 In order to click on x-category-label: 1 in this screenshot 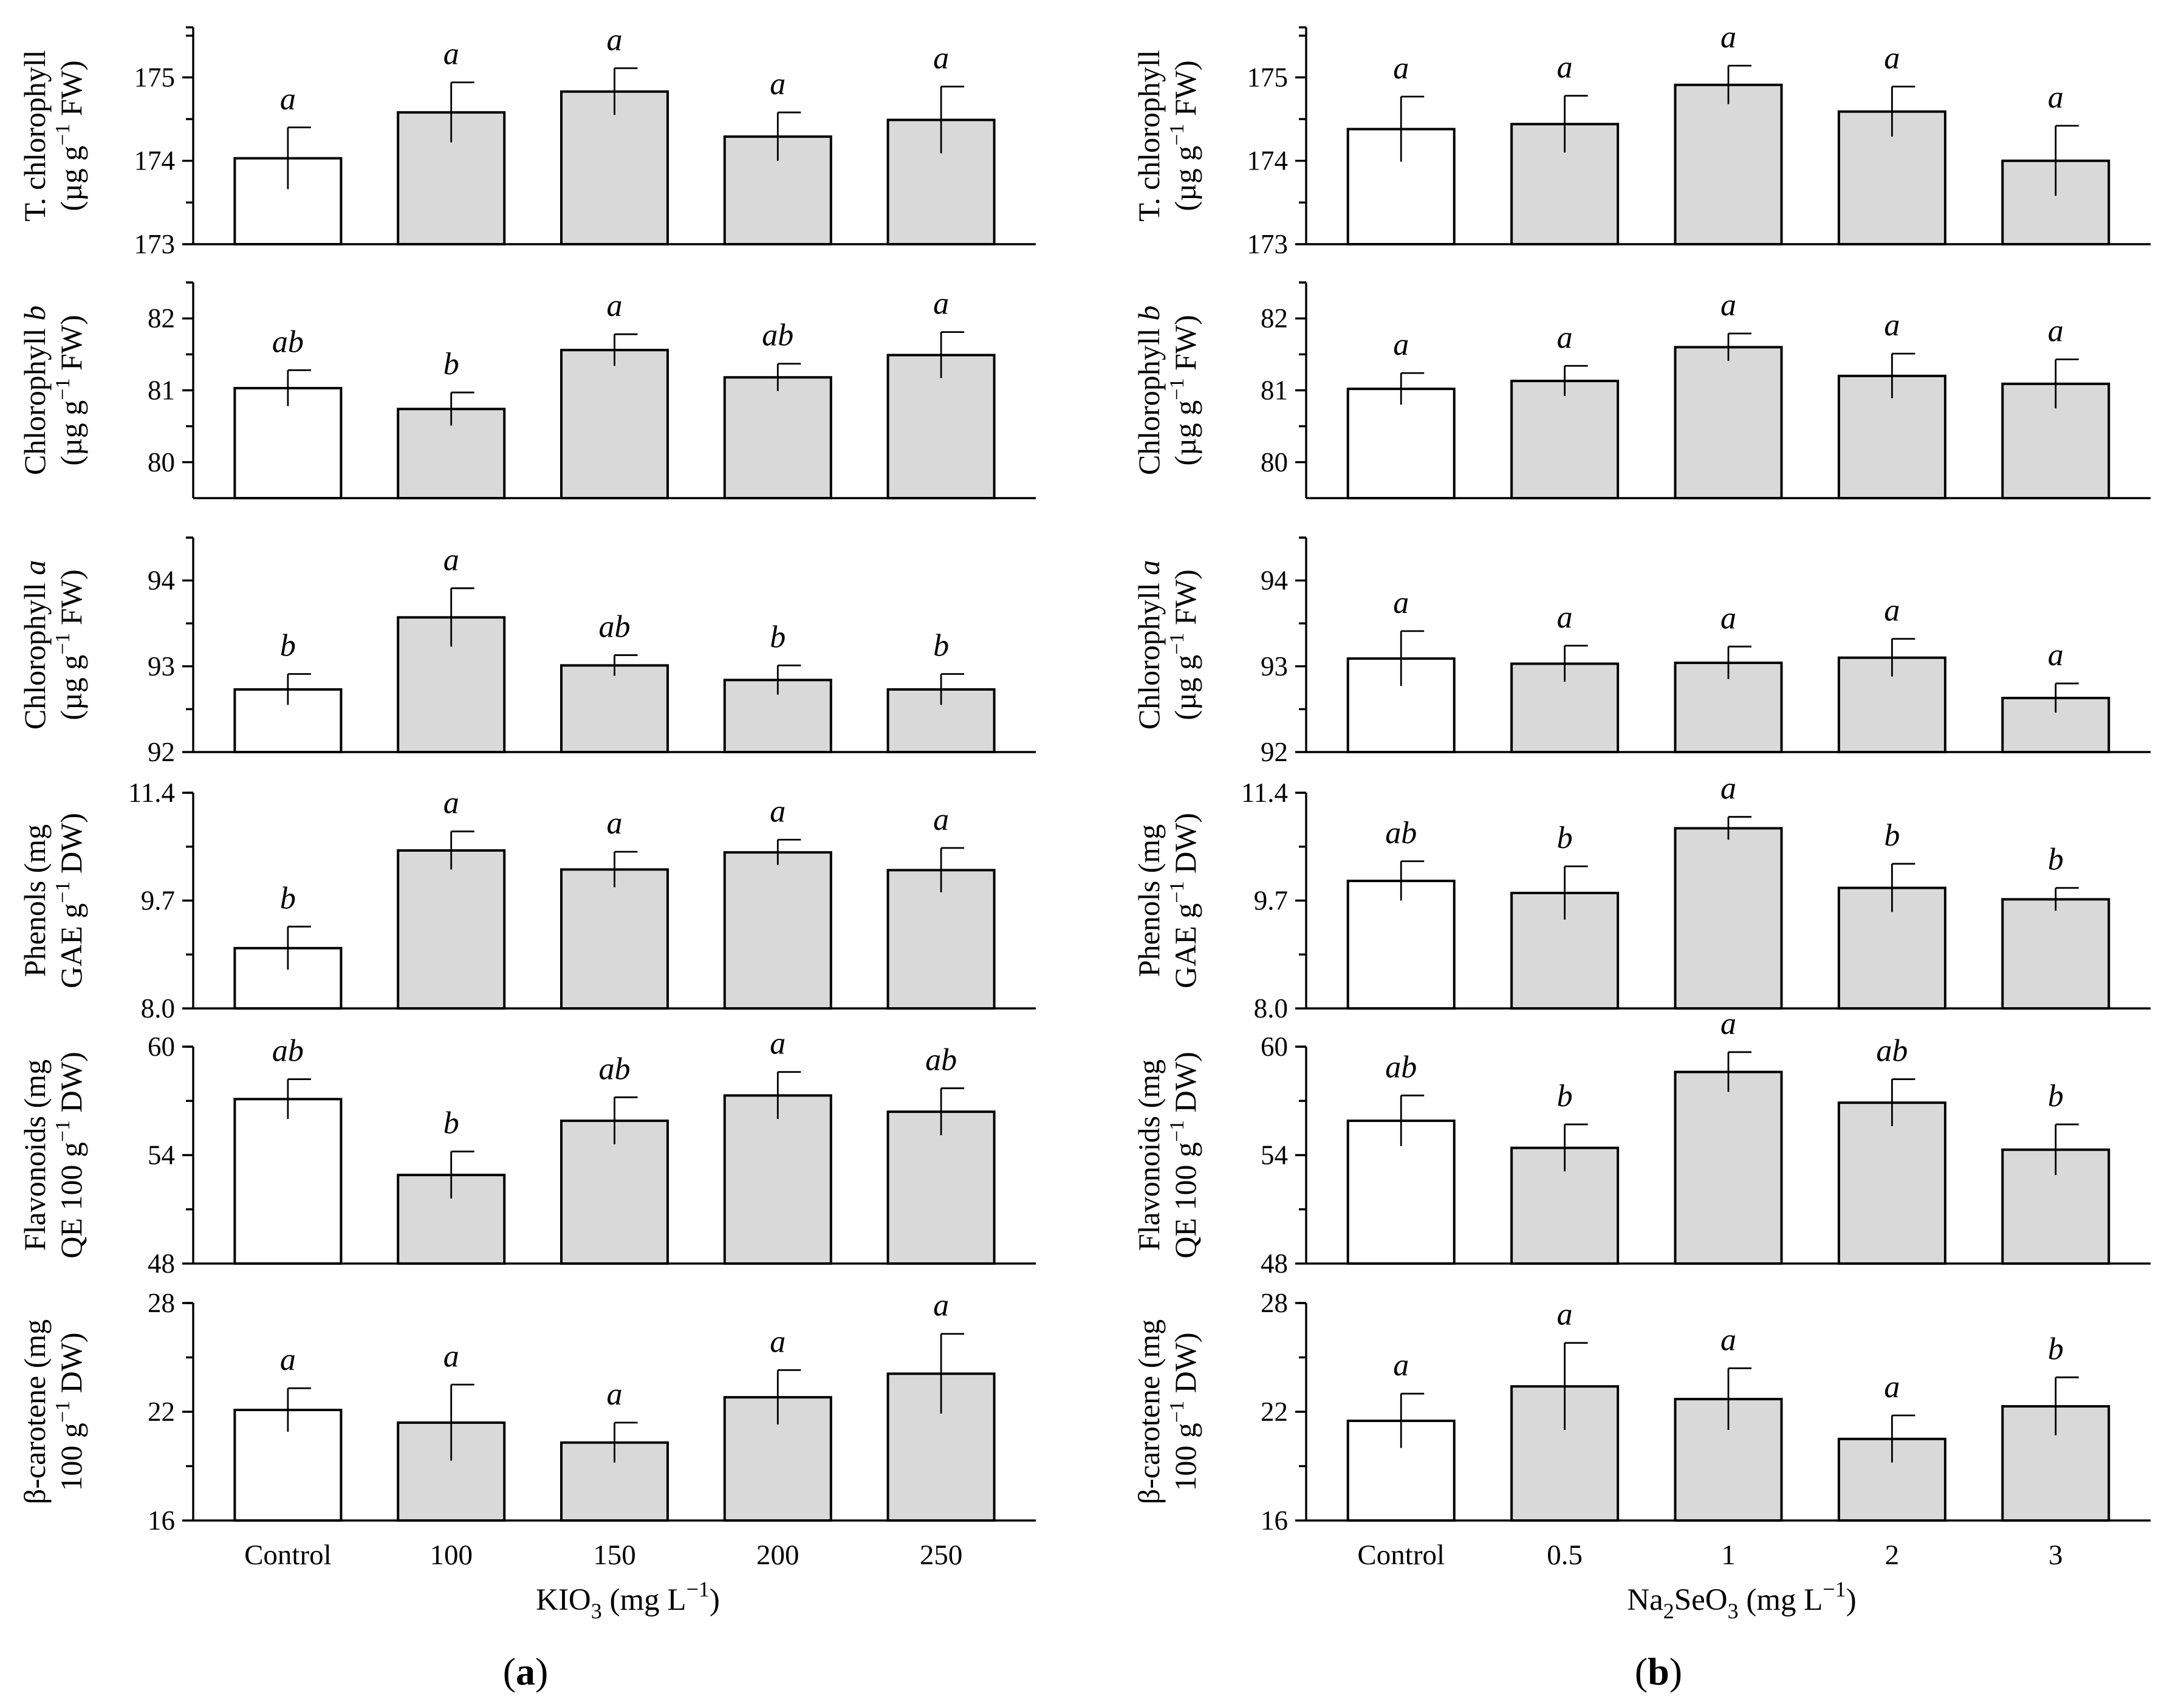, I will do `click(1728, 1555)`.